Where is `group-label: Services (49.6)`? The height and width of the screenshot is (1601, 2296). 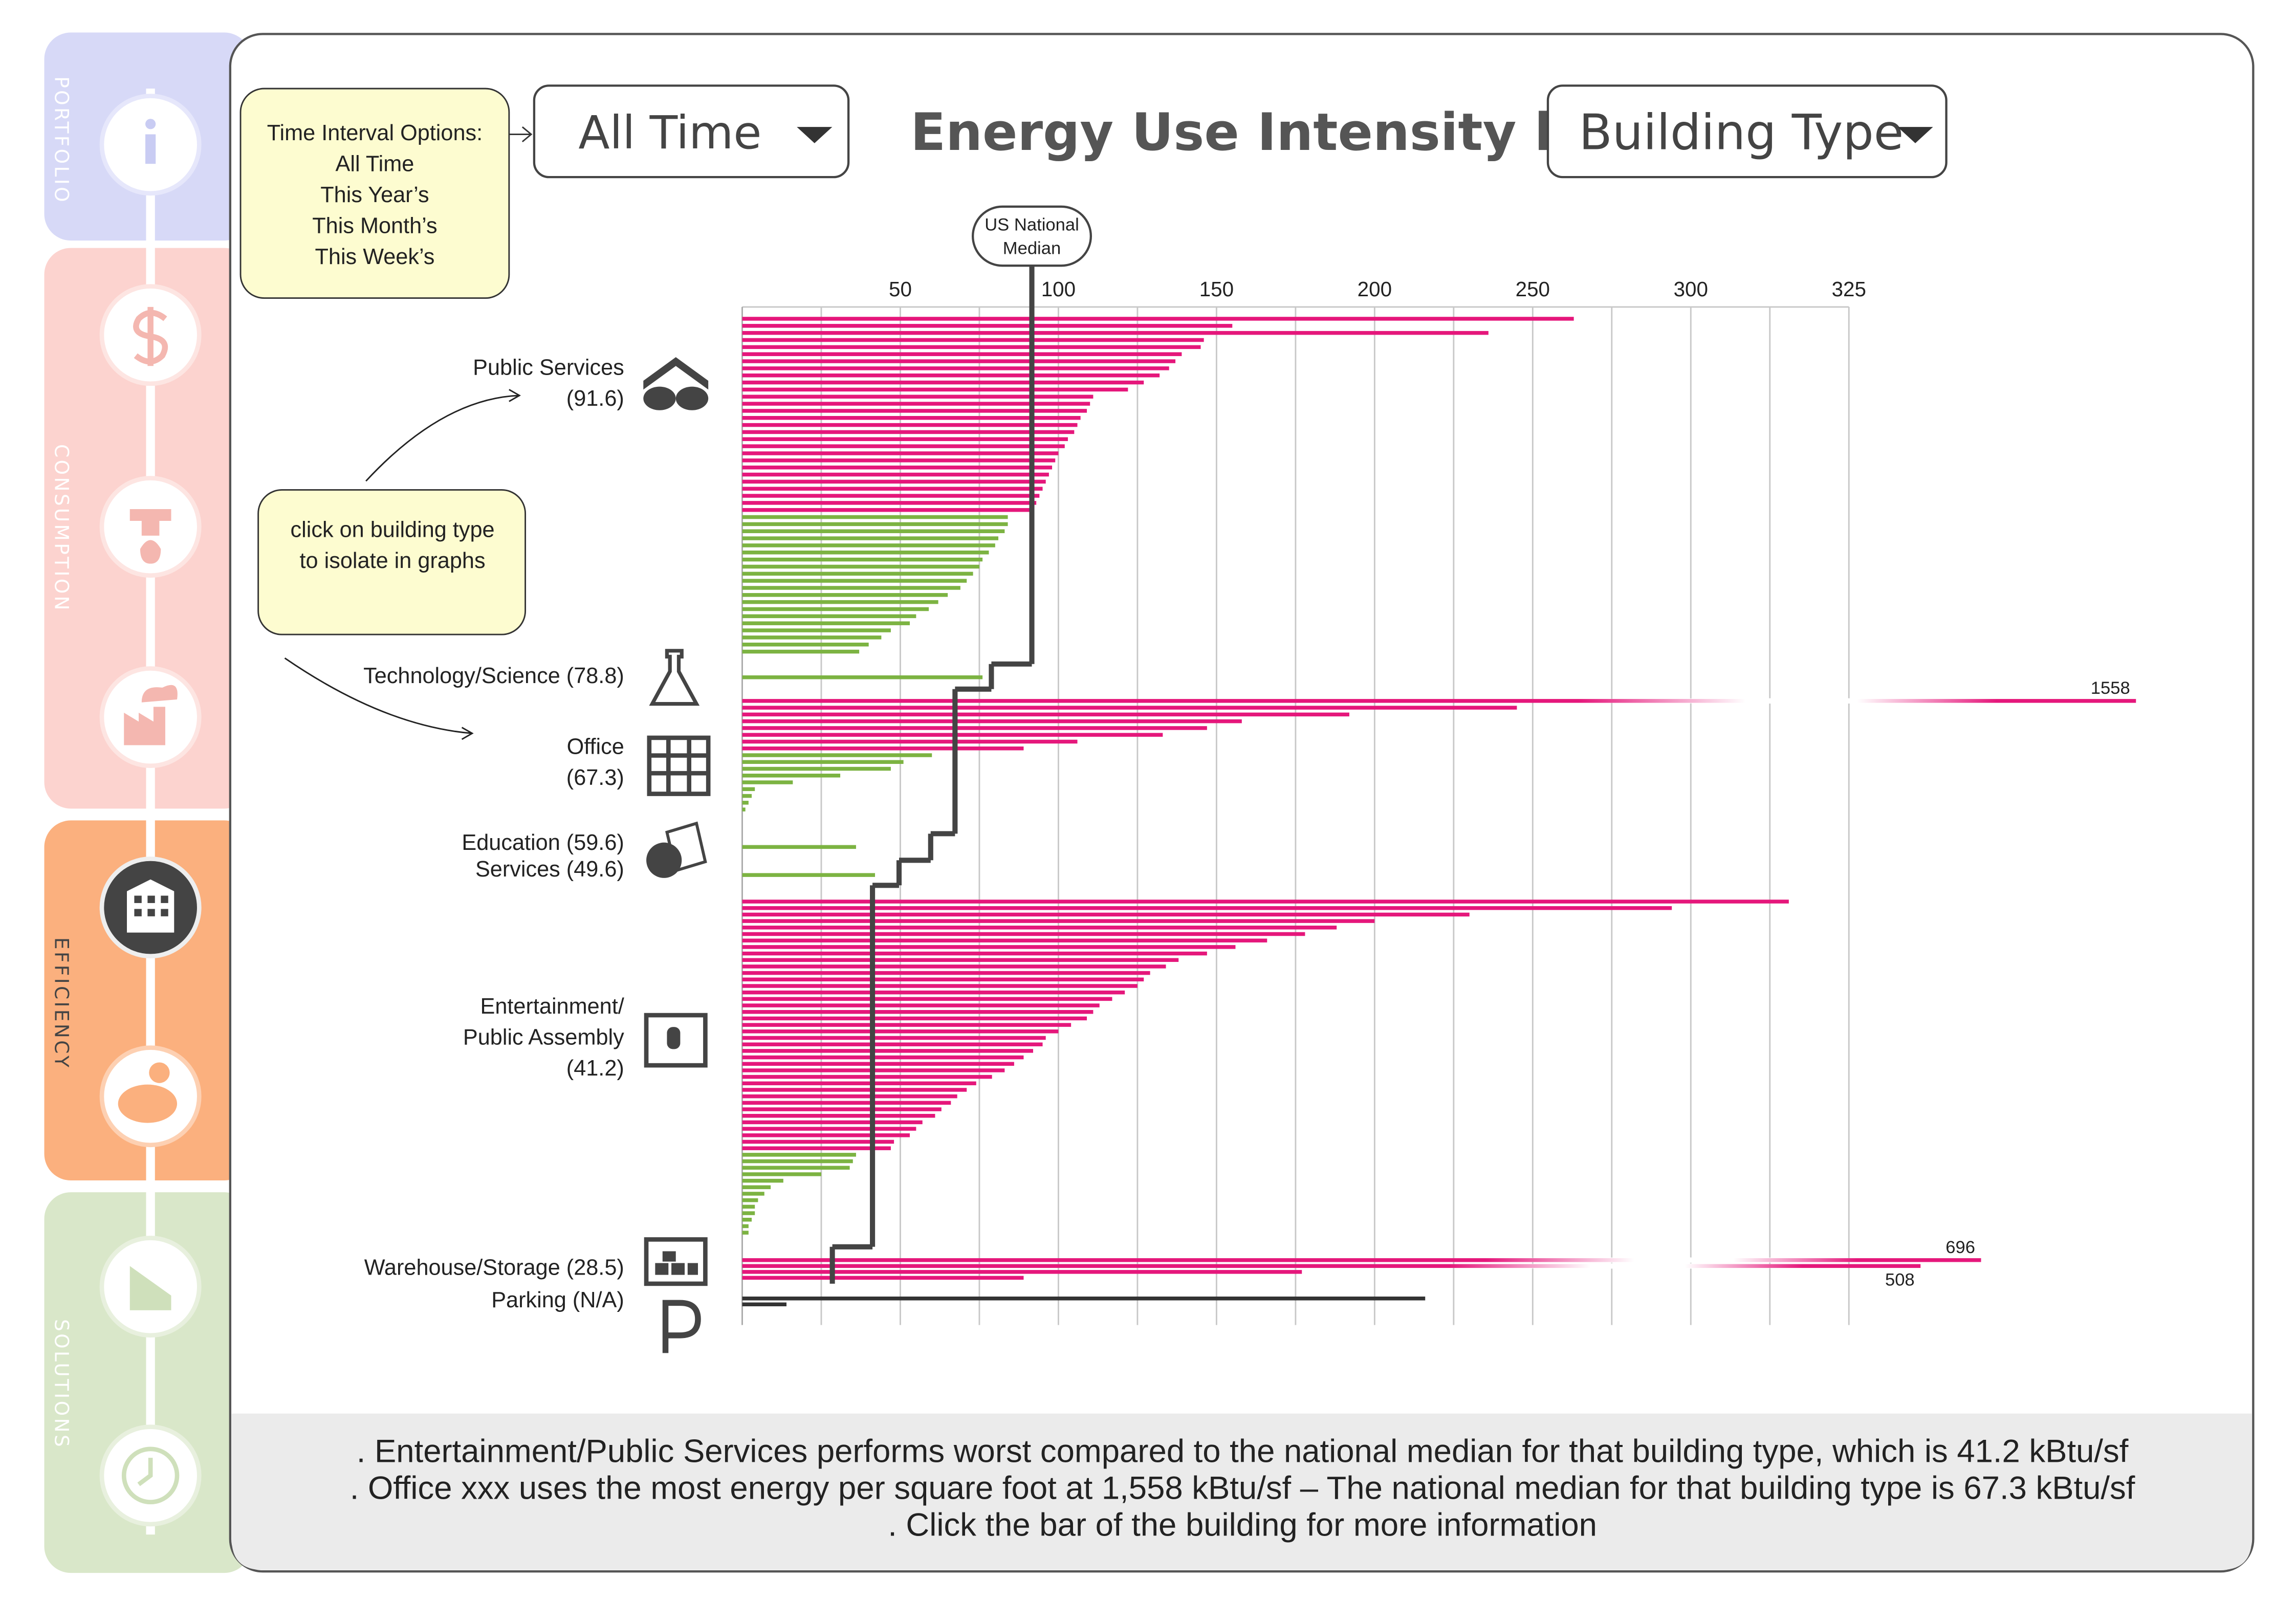
group-label: Services (49.6) is located at coordinates (549, 869).